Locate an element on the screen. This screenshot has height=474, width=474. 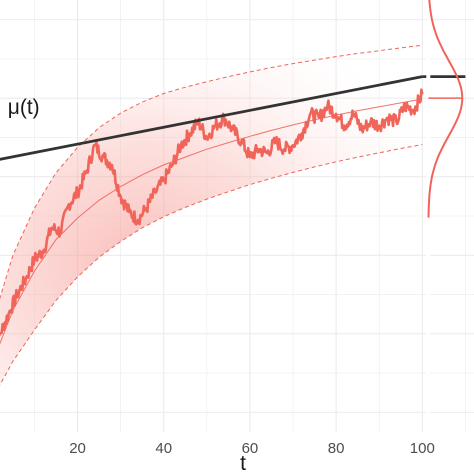
x-tick-label: 100 is located at coordinates (422, 448).